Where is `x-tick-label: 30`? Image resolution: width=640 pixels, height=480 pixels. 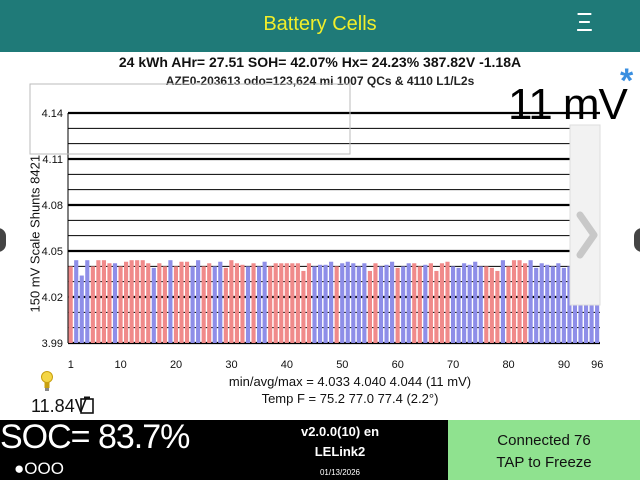
x-tick-label: 30 is located at coordinates (231, 365).